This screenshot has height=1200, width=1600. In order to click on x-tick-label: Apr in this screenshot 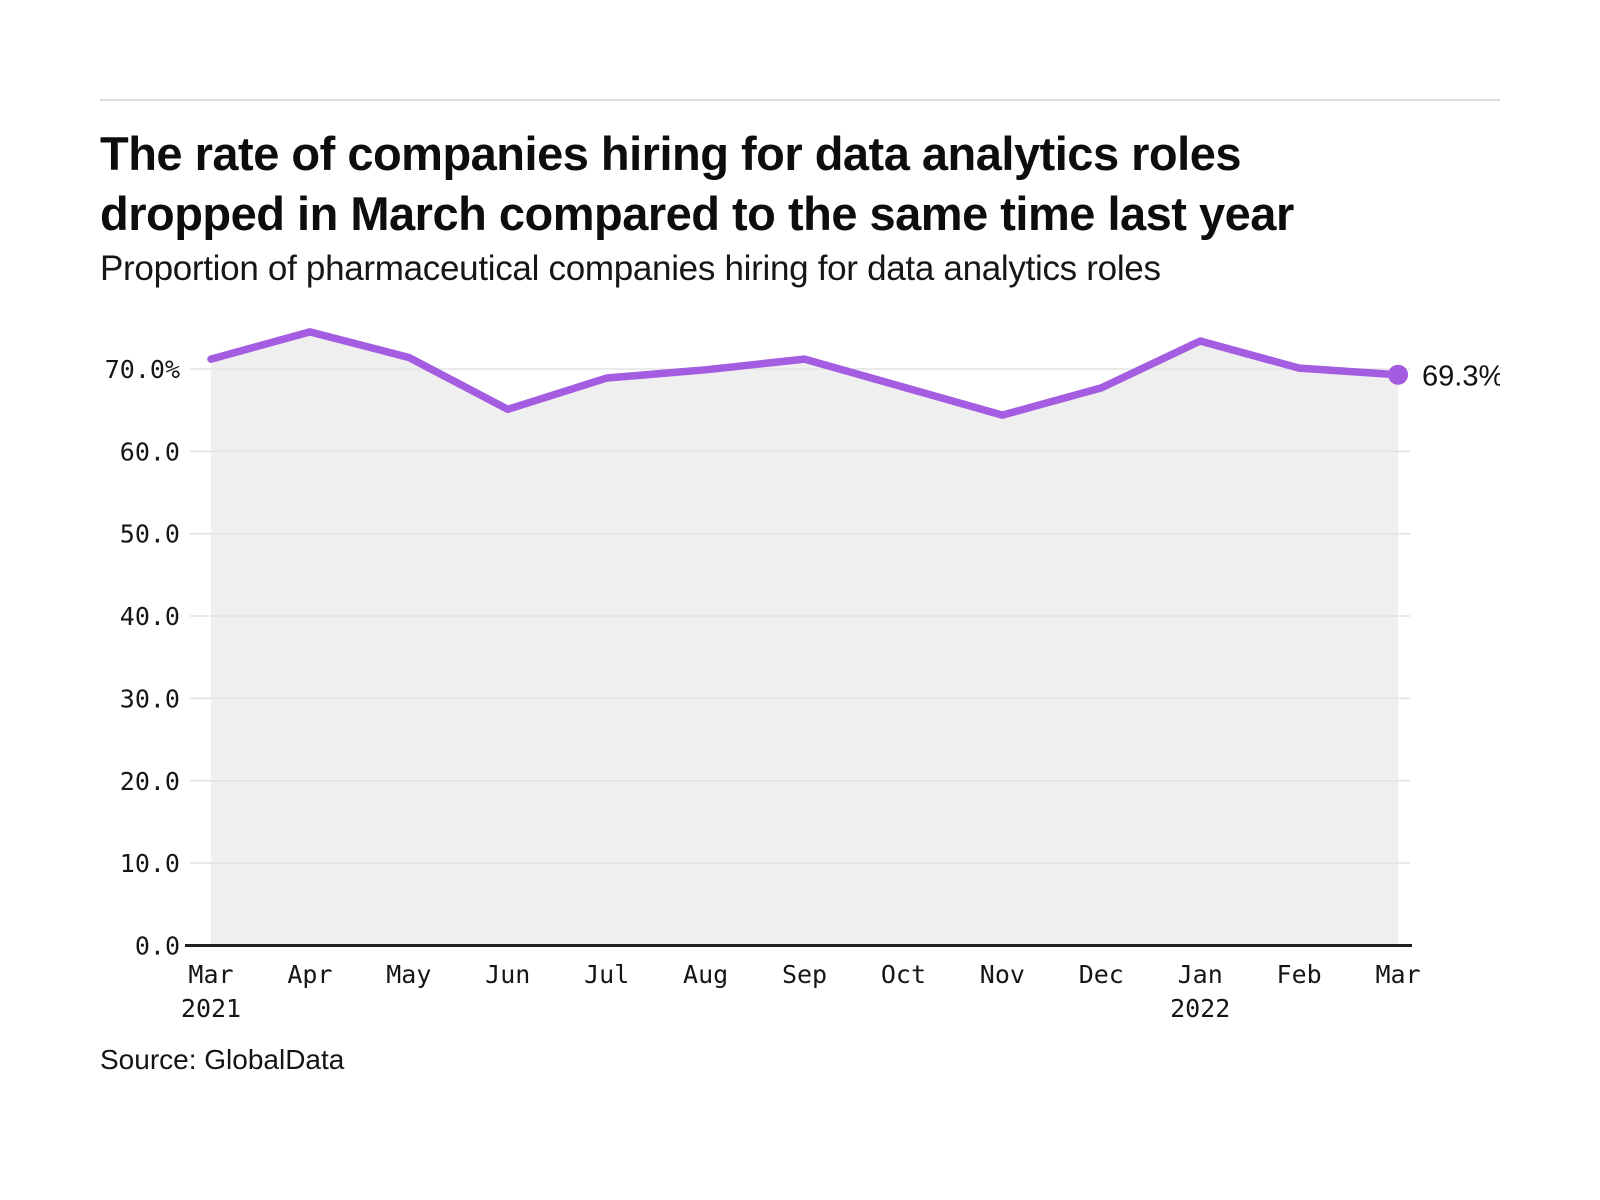, I will do `click(309, 974)`.